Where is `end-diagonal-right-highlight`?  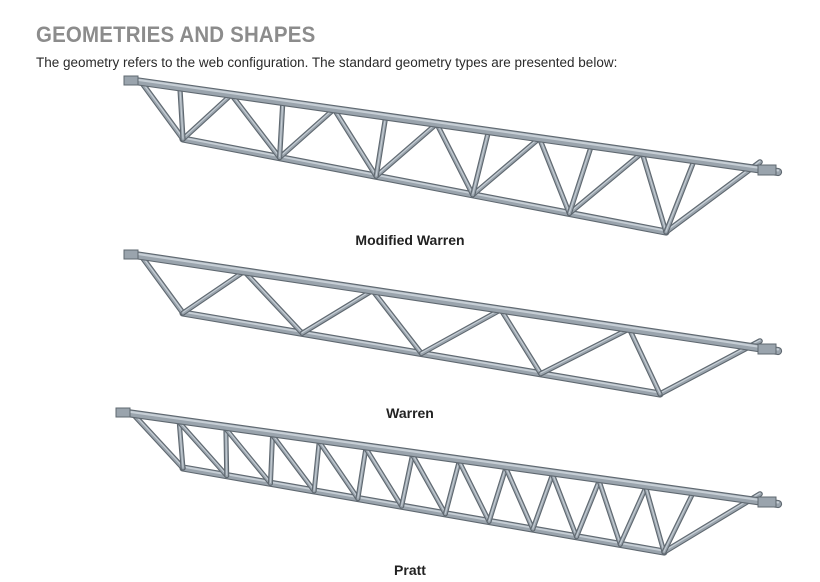
end-diagonal-right-highlight is located at coordinates (713, 196).